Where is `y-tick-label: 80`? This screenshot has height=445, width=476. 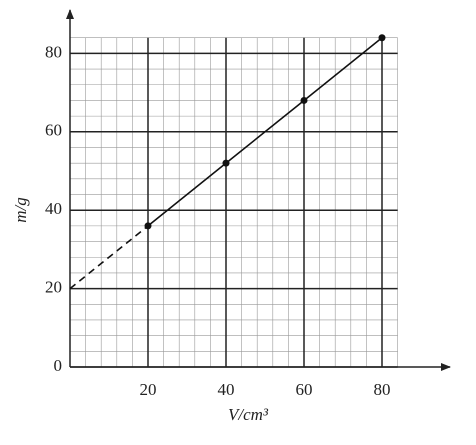 y-tick-label: 80 is located at coordinates (53, 51).